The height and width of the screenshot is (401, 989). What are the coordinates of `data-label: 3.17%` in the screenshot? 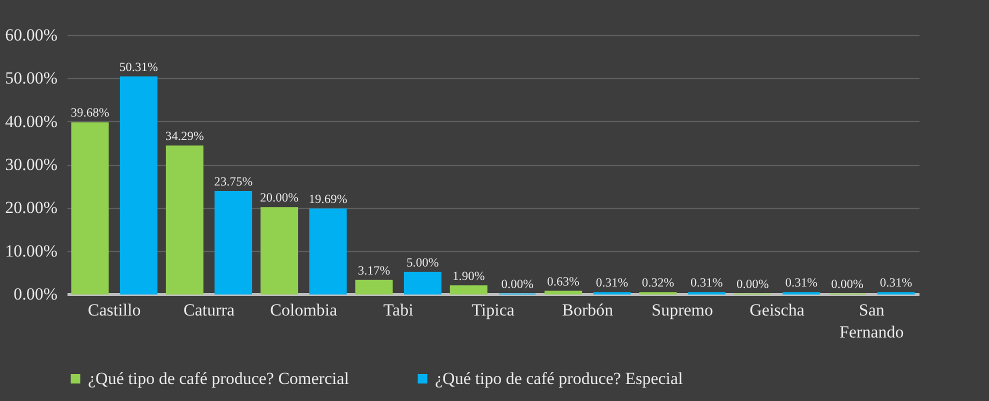 It's located at (374, 270).